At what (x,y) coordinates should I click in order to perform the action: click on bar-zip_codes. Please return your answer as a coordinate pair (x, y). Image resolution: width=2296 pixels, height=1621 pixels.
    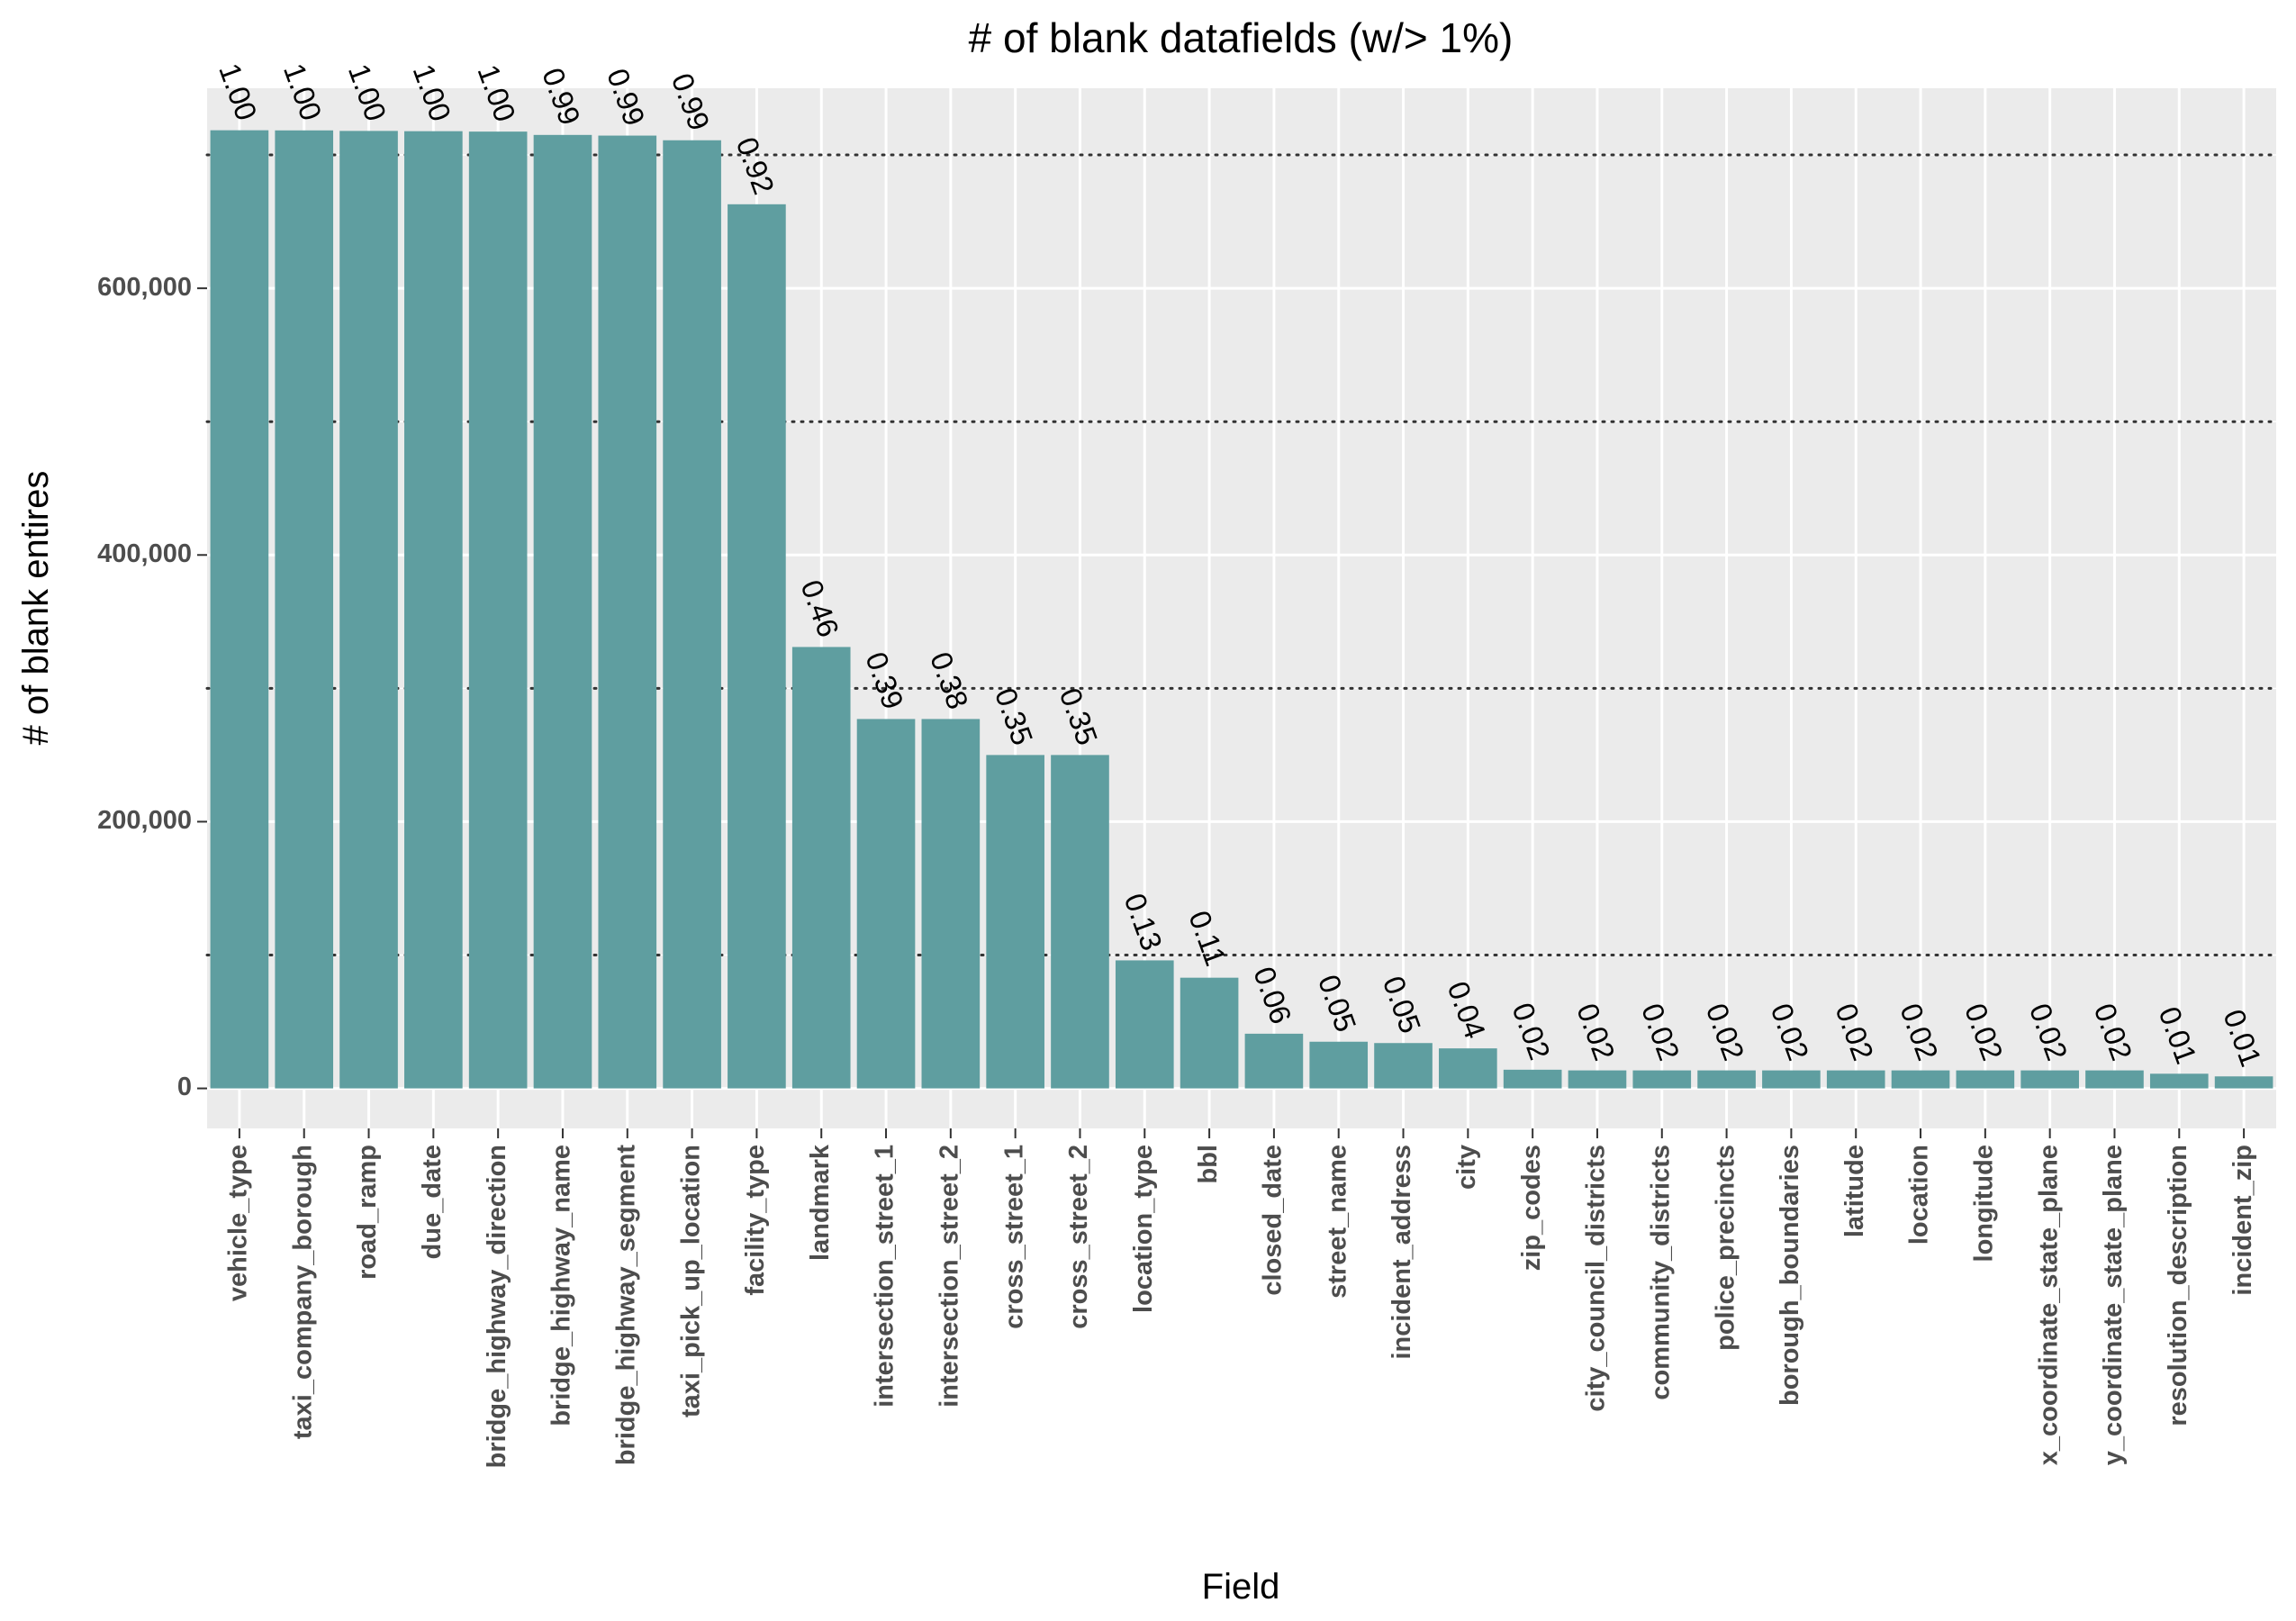
    Looking at the image, I should click on (1532, 1079).